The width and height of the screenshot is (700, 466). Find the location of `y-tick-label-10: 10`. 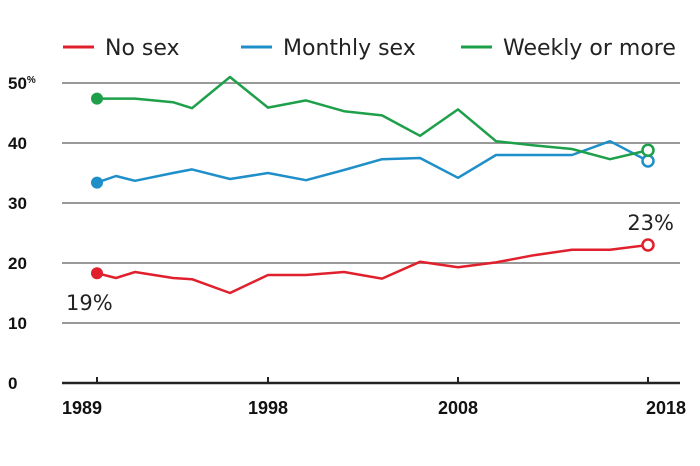

y-tick-label-10: 10 is located at coordinates (17, 323).